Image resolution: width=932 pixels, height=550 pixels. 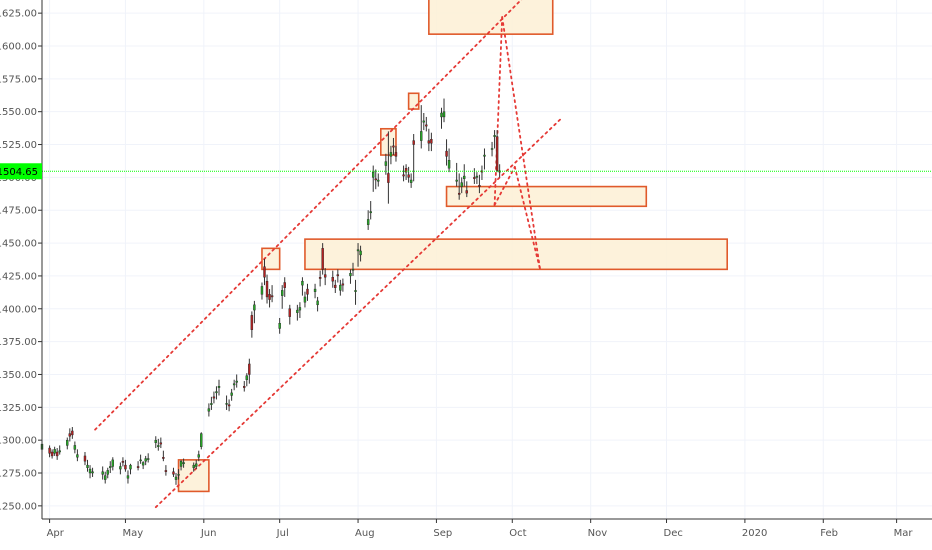 I want to click on x-tick-label: Jul, so click(x=282, y=533).